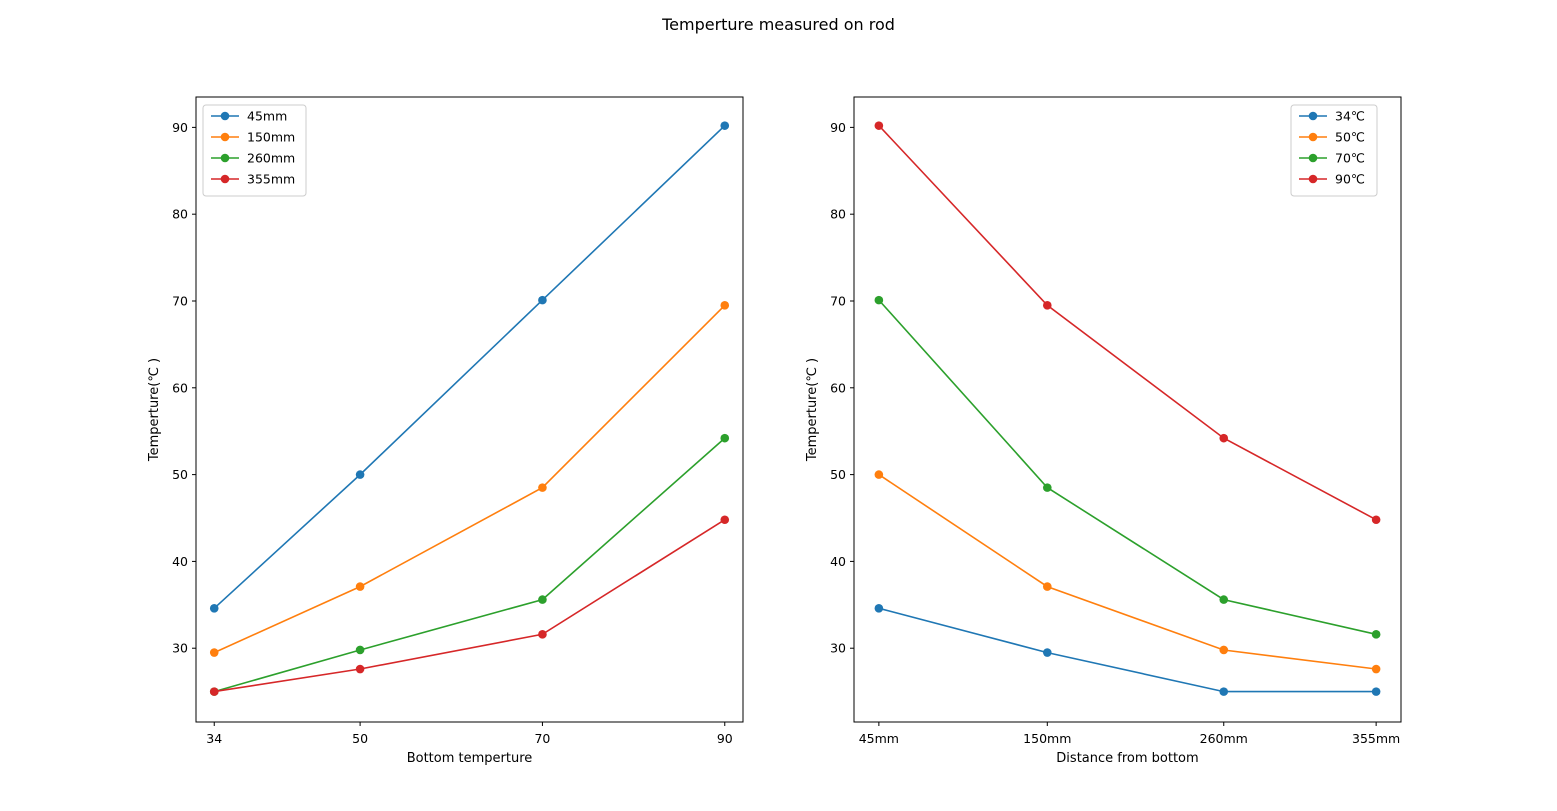 The height and width of the screenshot is (811, 1557). Describe the element at coordinates (1350, 137) in the screenshot. I see `legend-label-50: 50℃` at that location.